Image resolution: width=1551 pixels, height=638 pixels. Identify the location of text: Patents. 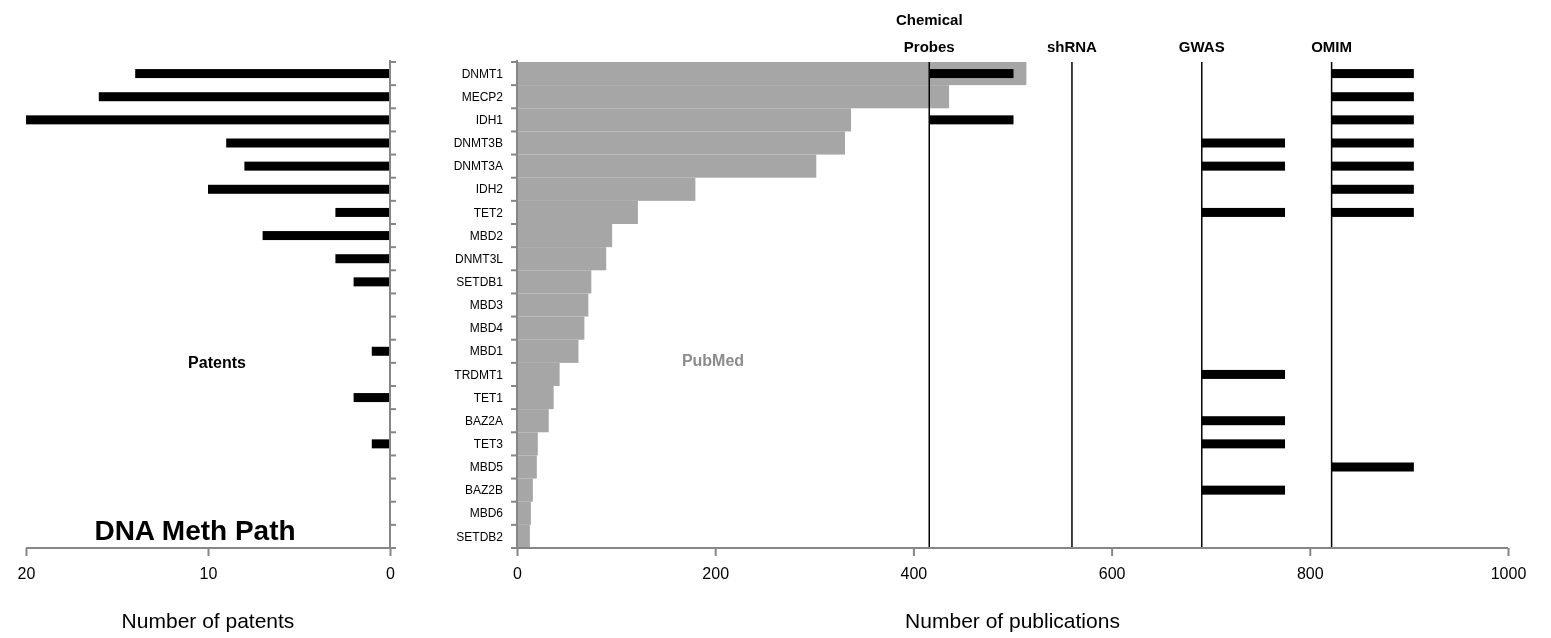
(217, 362).